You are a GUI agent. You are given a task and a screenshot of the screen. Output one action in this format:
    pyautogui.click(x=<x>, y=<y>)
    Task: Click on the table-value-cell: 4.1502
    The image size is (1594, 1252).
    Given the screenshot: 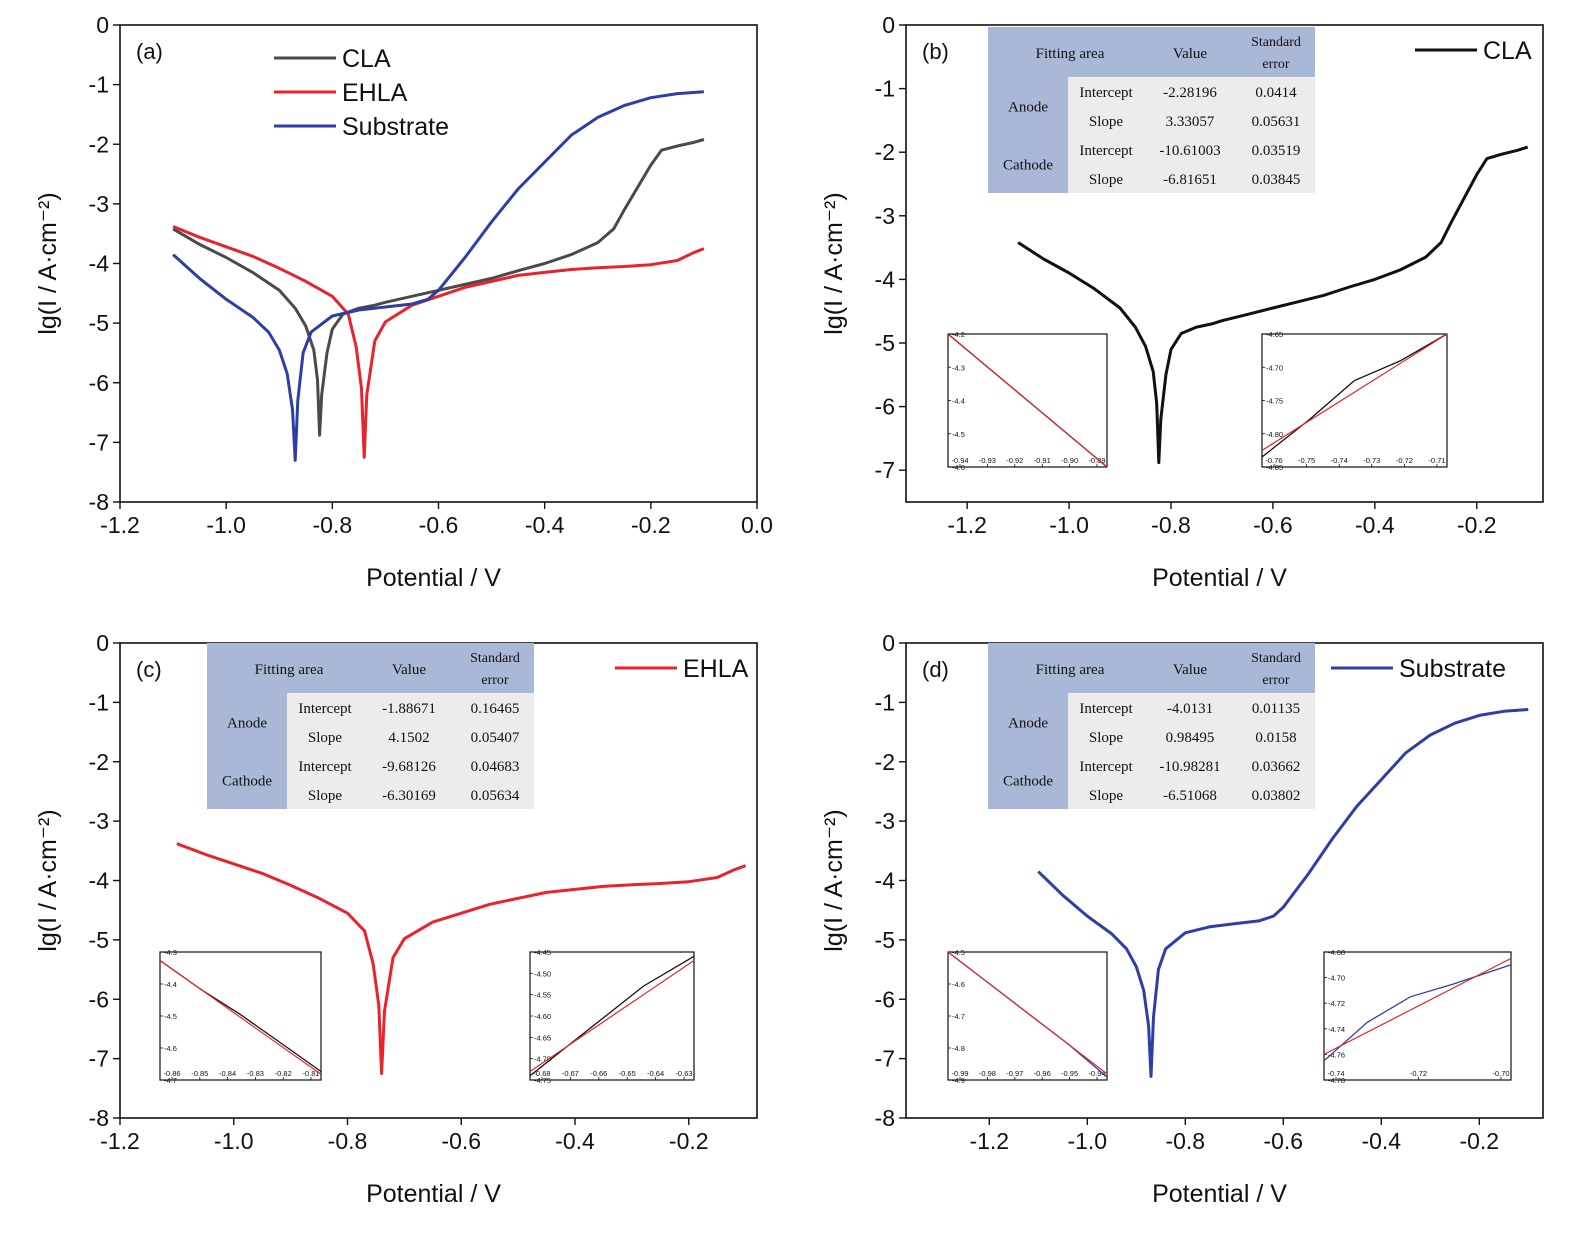 What is the action you would take?
    pyautogui.click(x=408, y=738)
    